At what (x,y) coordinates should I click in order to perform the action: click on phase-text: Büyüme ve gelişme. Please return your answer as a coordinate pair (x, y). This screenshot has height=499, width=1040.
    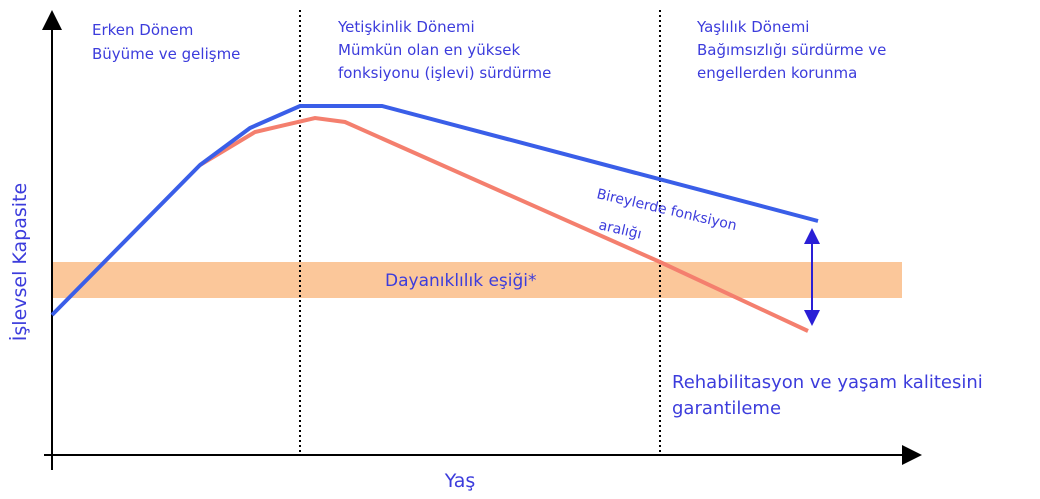
    Looking at the image, I should click on (166, 54).